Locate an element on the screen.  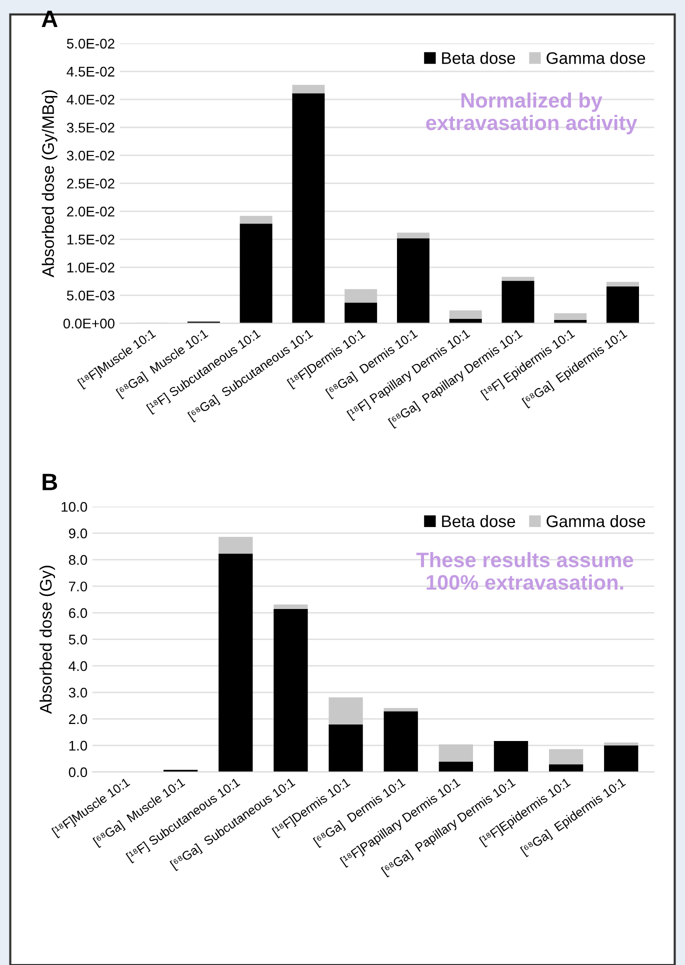
y-tick-label: 3.5E-02 is located at coordinates (90, 127).